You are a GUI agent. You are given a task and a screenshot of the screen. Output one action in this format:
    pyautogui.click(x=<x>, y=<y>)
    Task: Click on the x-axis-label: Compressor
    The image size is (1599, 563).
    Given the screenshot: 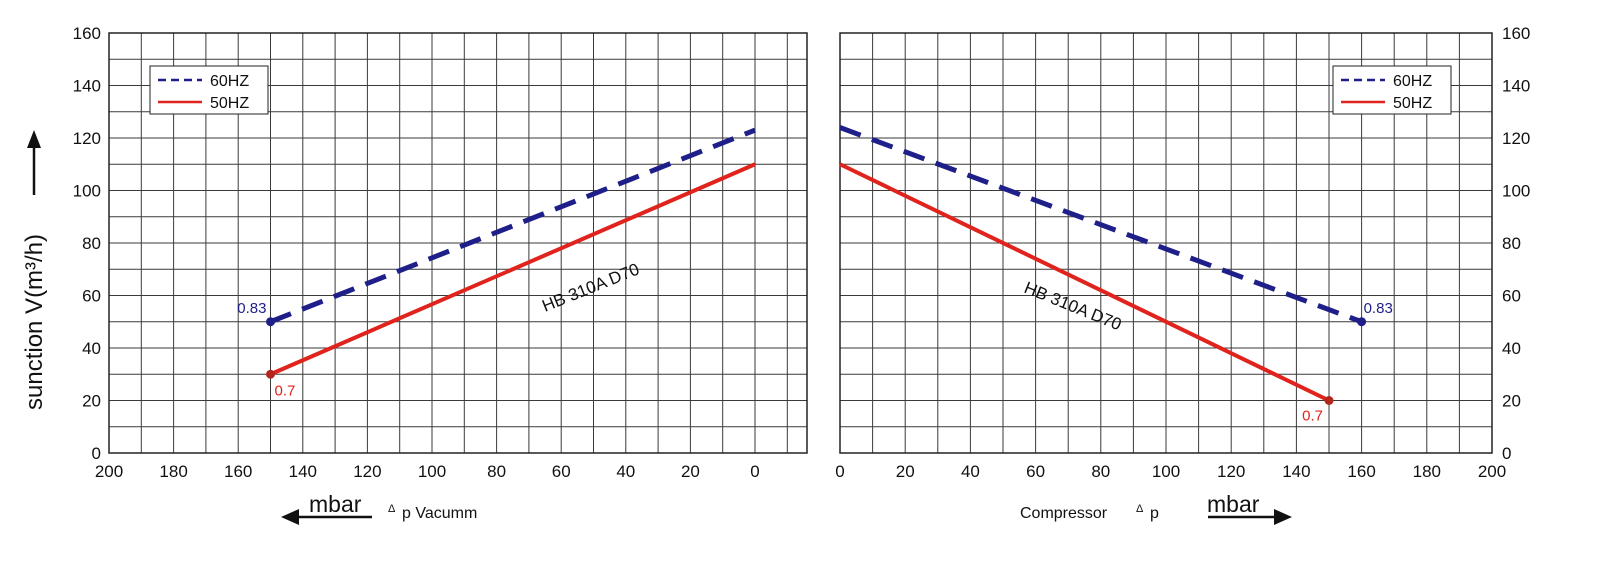 What is the action you would take?
    pyautogui.click(x=1064, y=513)
    